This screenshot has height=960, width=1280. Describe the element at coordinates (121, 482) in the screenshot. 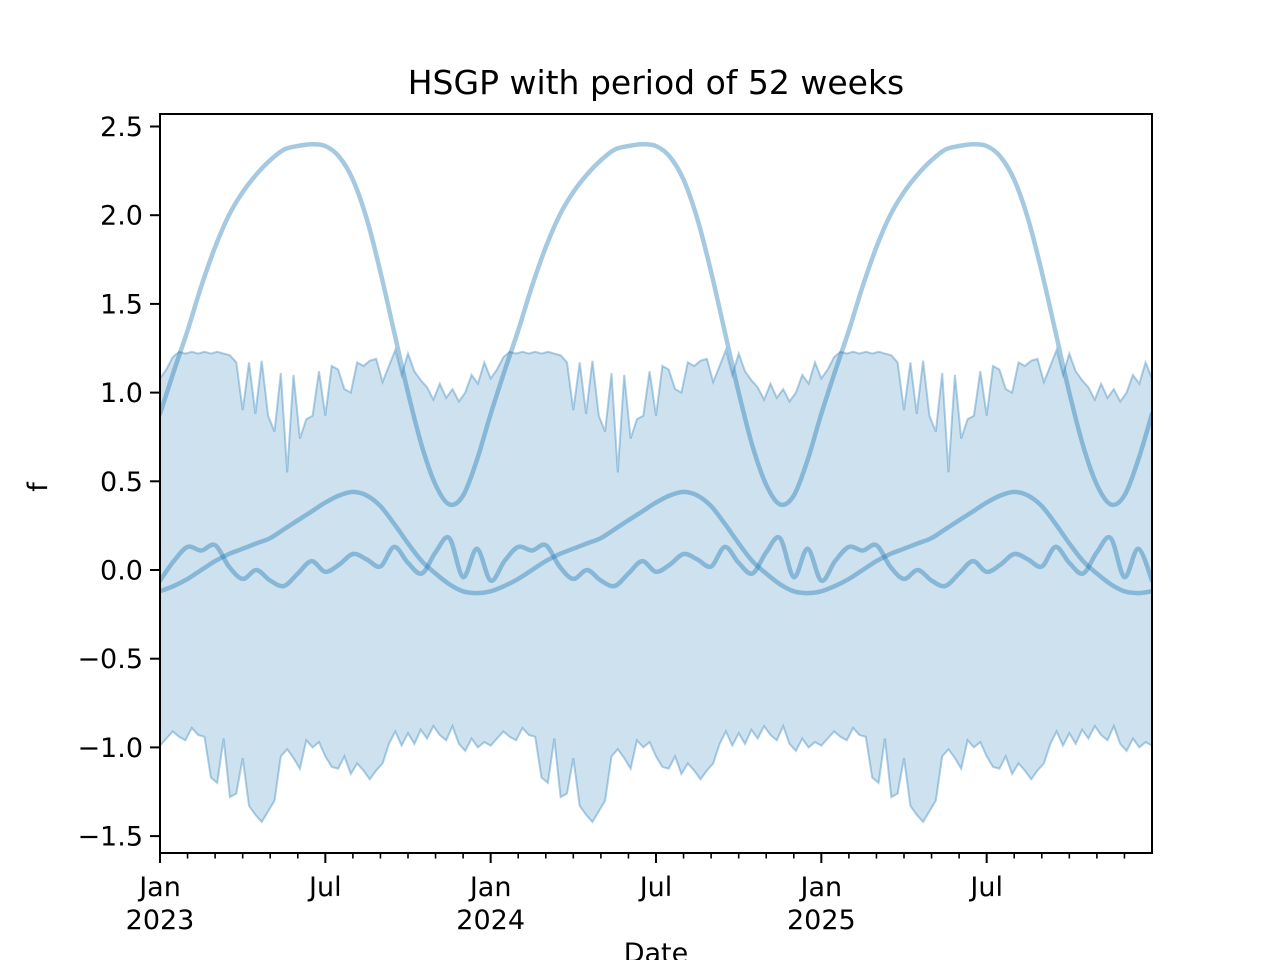

I see `y-tick-label: 0.5` at that location.